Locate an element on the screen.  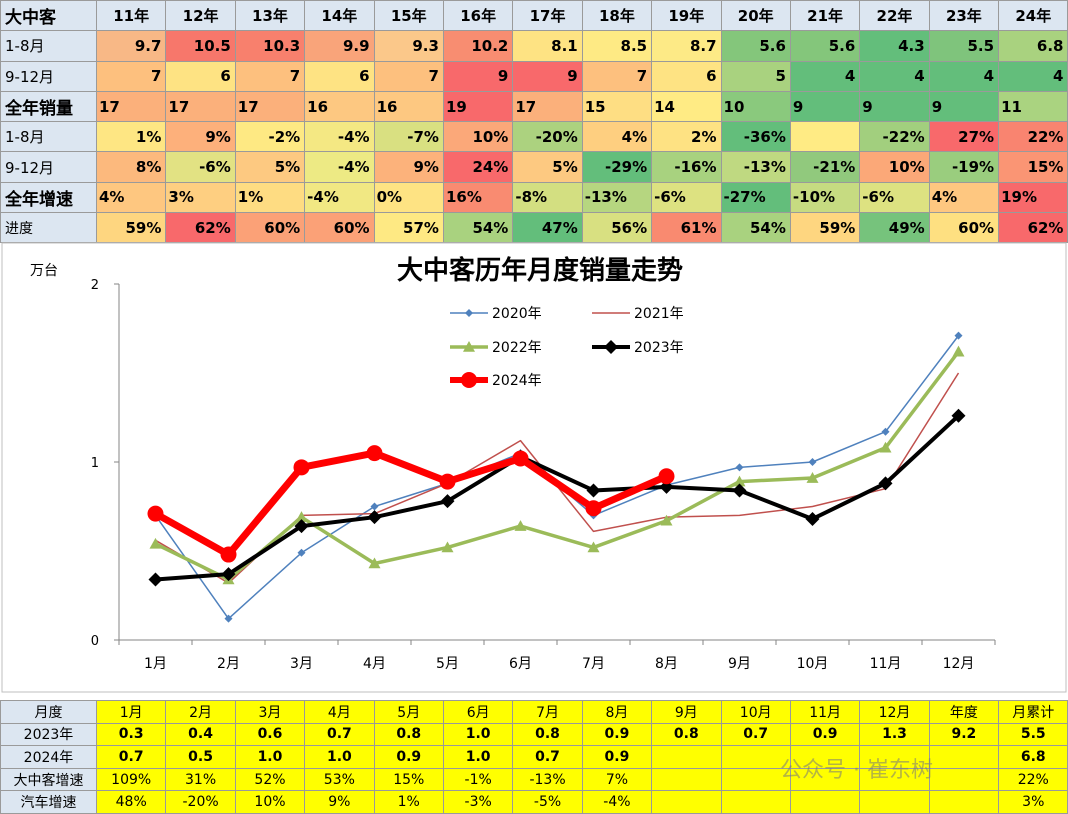
table-cell: 1% is located at coordinates (408, 802).